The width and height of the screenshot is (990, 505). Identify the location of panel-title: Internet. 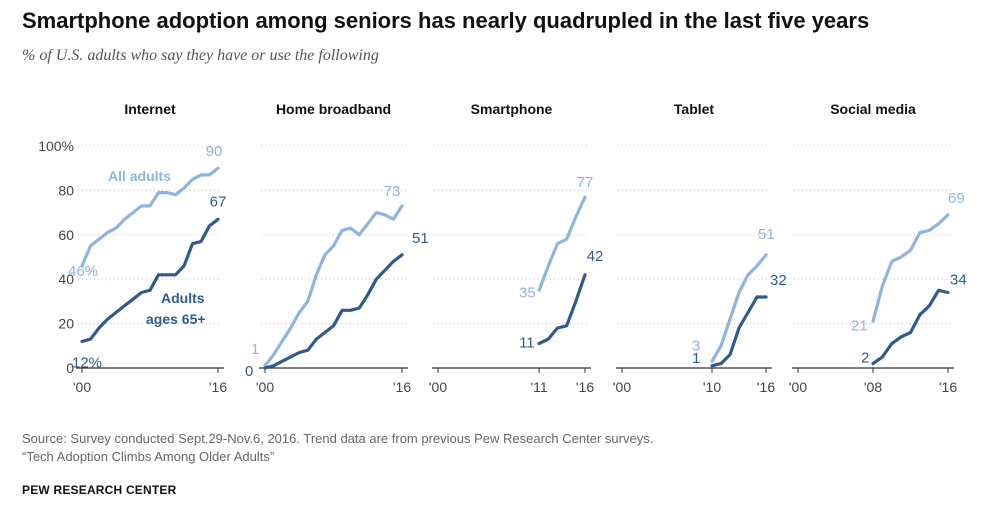
(150, 109).